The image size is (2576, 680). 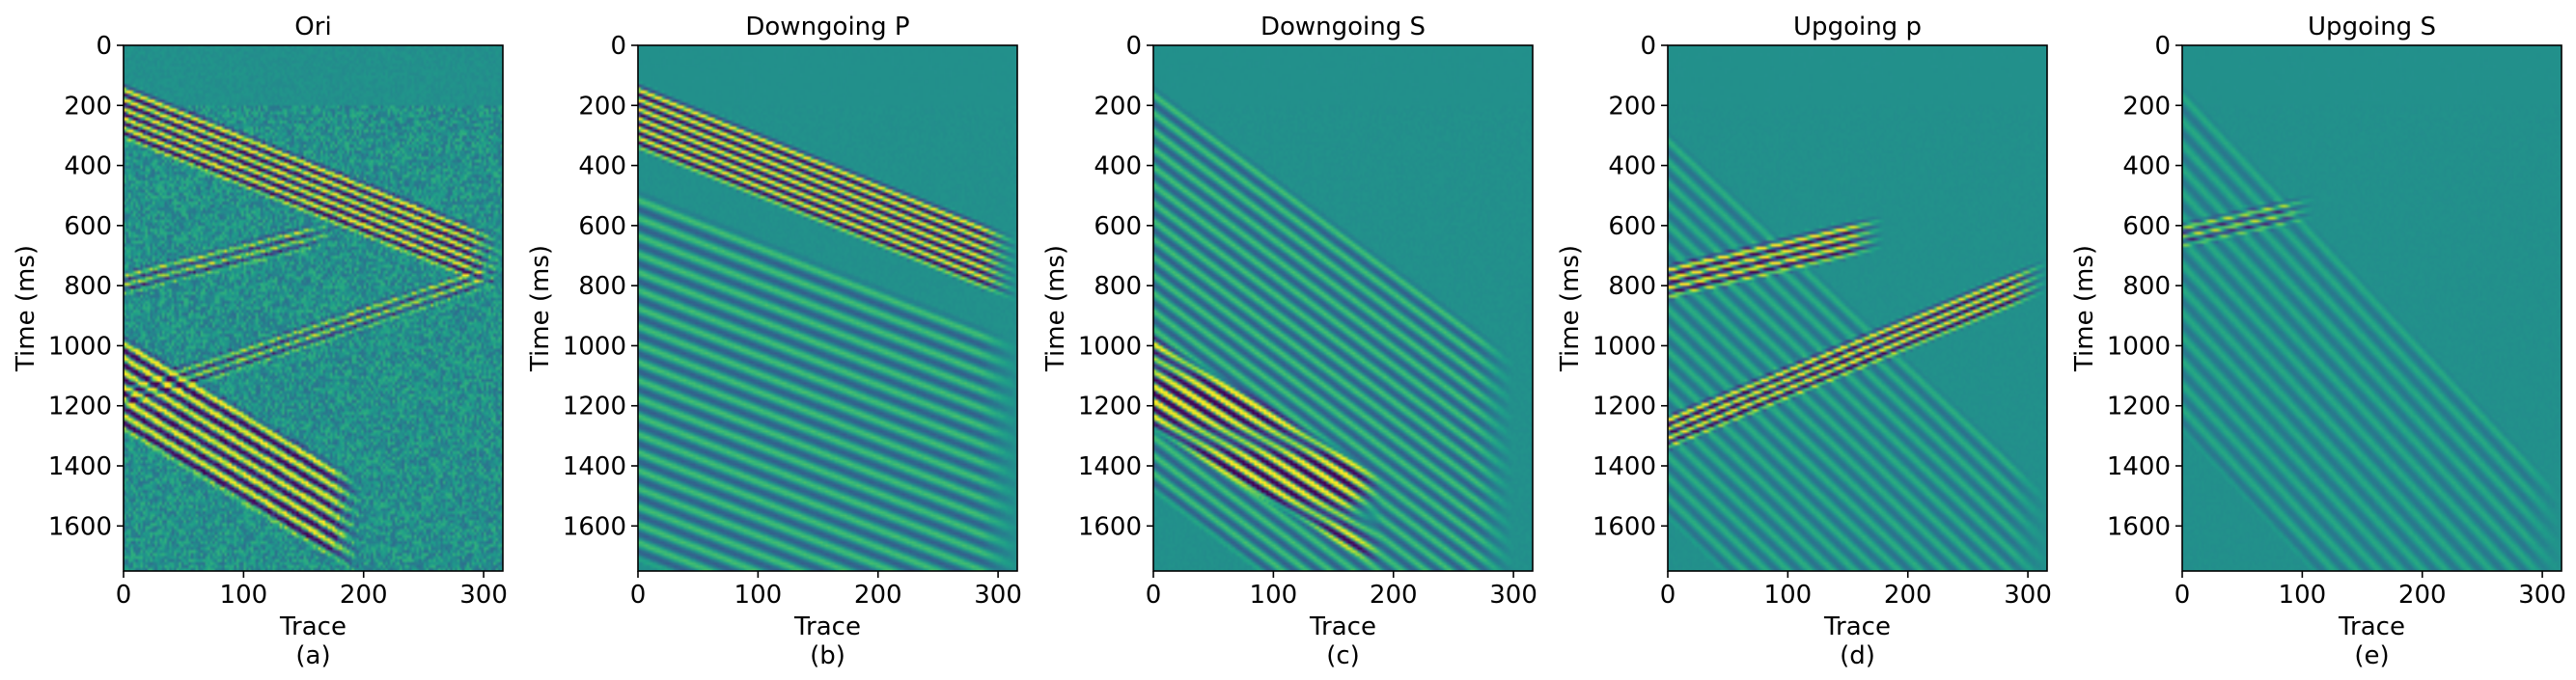 I want to click on panel-caption: (c), so click(x=1343, y=655).